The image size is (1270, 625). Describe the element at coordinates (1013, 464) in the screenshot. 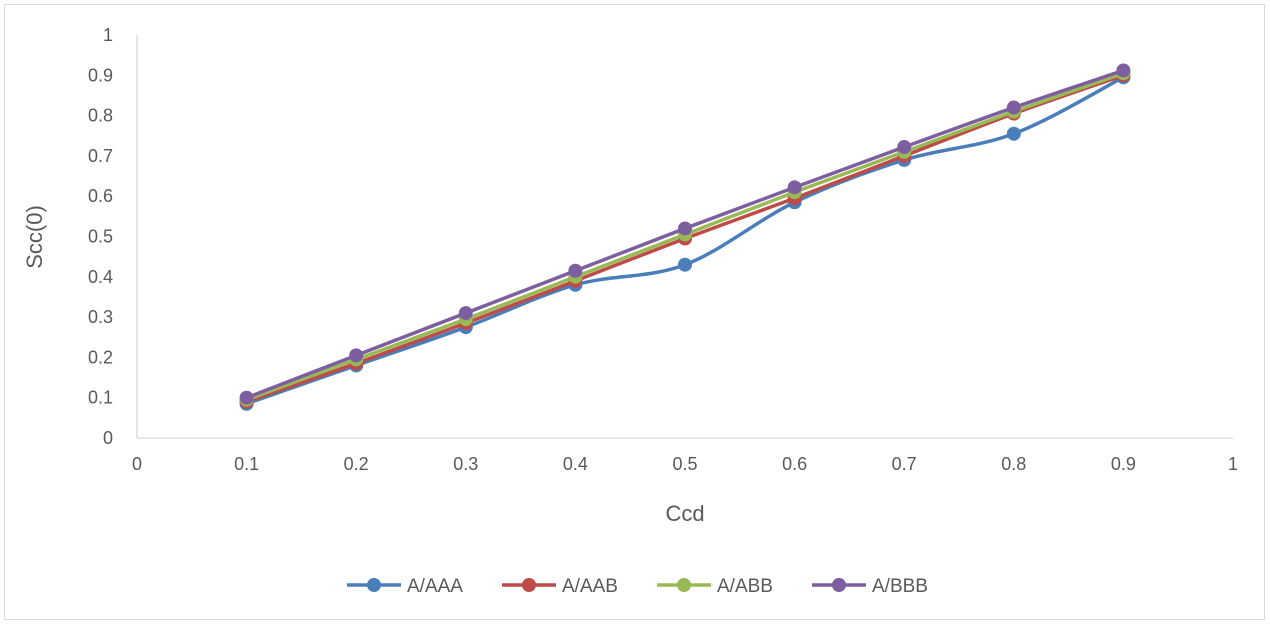

I see `x-tick-label: 0.8` at that location.